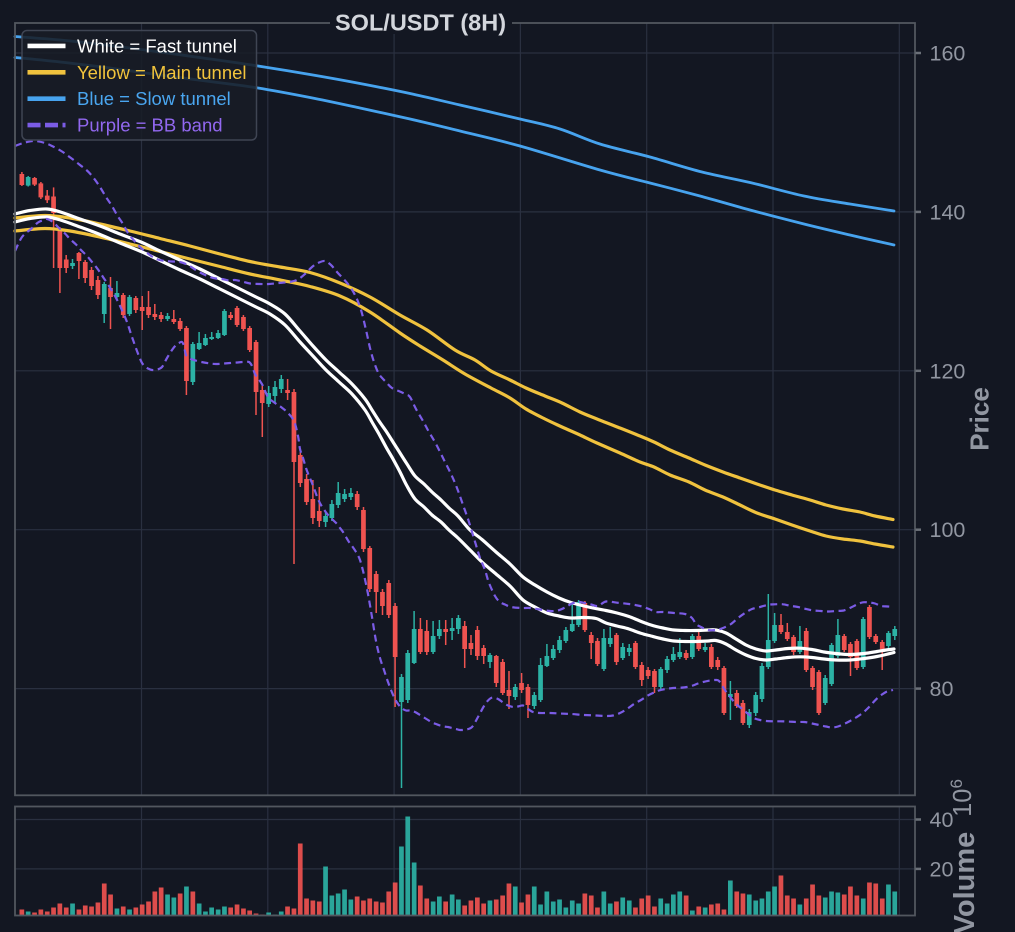  I want to click on svg-text: 160, so click(948, 54).